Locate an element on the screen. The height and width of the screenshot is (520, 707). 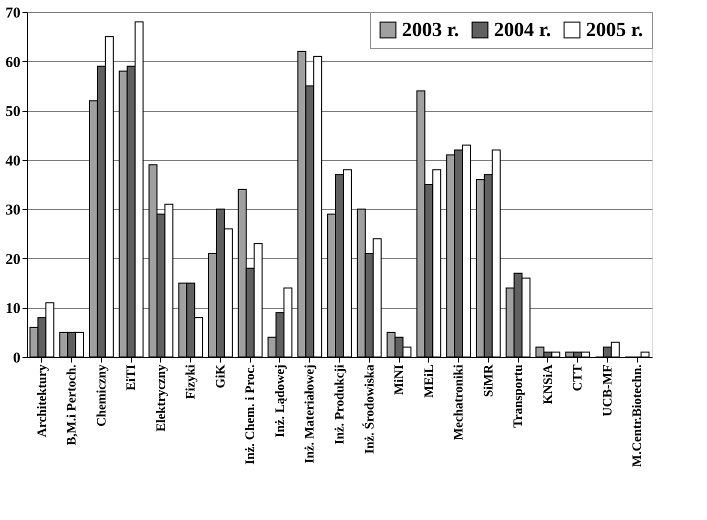
x-tick-label: Inż. Lądowej is located at coordinates (279, 401).